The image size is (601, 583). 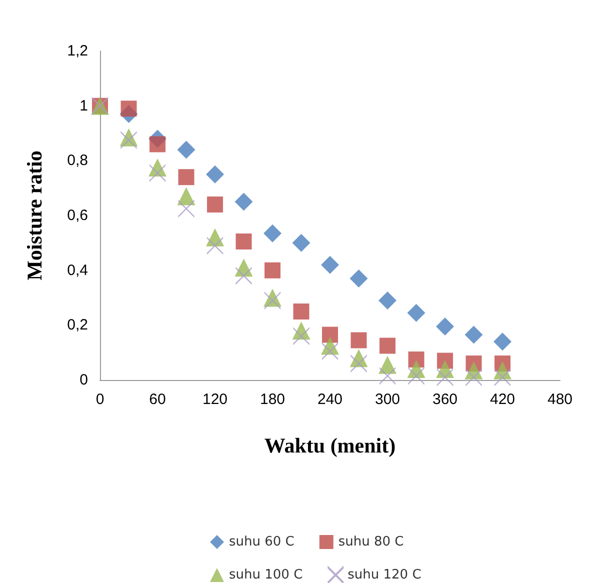 I want to click on legend-label: suhu 60 C, so click(x=261, y=542).